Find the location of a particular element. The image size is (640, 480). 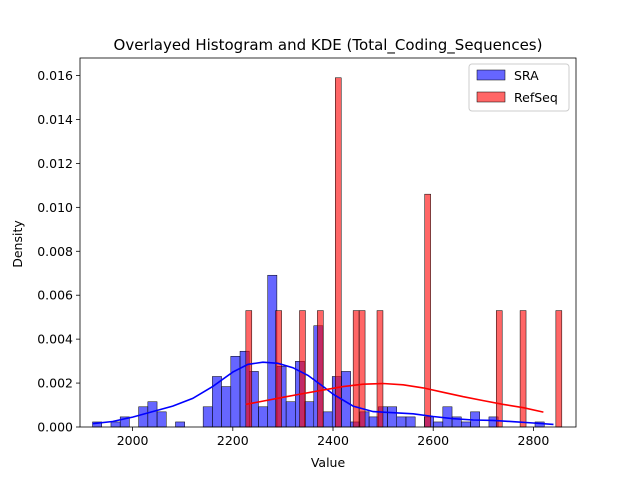

y-tick-label: 0.000 is located at coordinates (55, 427).